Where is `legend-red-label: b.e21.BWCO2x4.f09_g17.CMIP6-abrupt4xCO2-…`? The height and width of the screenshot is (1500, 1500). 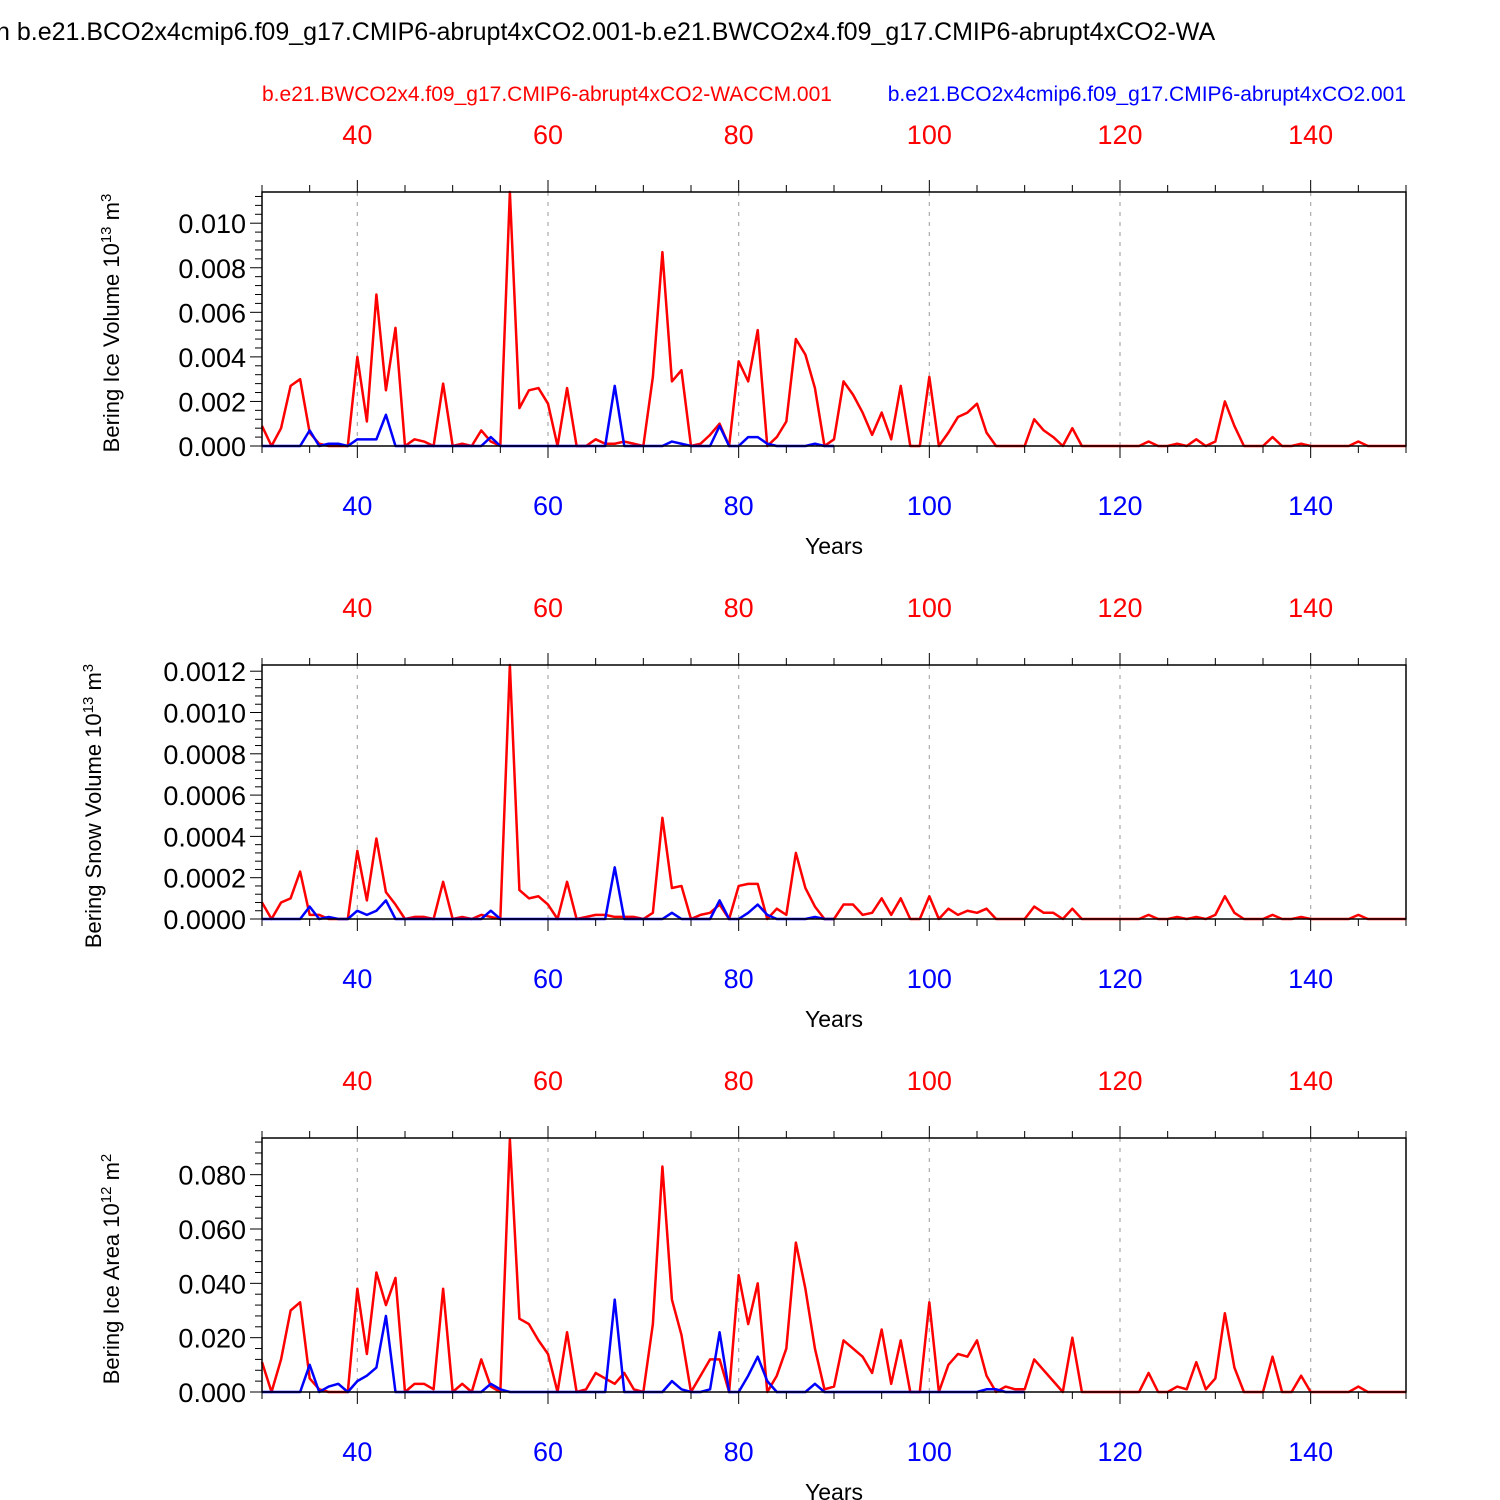 legend-red-label: b.e21.BWCO2x4.f09_g17.CMIP6-abrupt4xCO2-… is located at coordinates (547, 94).